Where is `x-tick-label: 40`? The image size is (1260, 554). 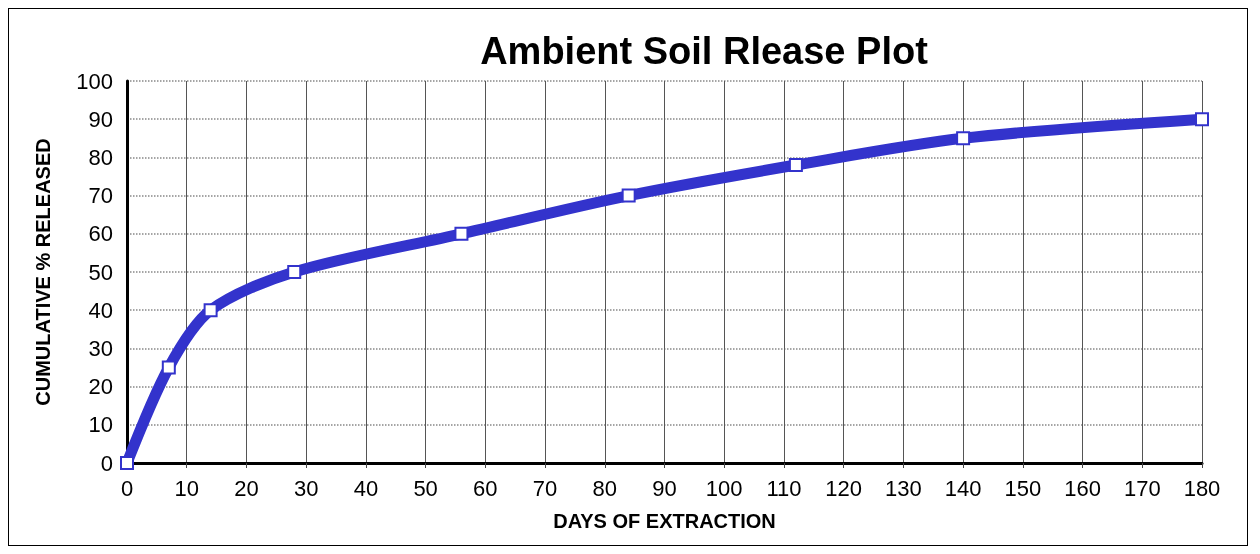 x-tick-label: 40 is located at coordinates (366, 488).